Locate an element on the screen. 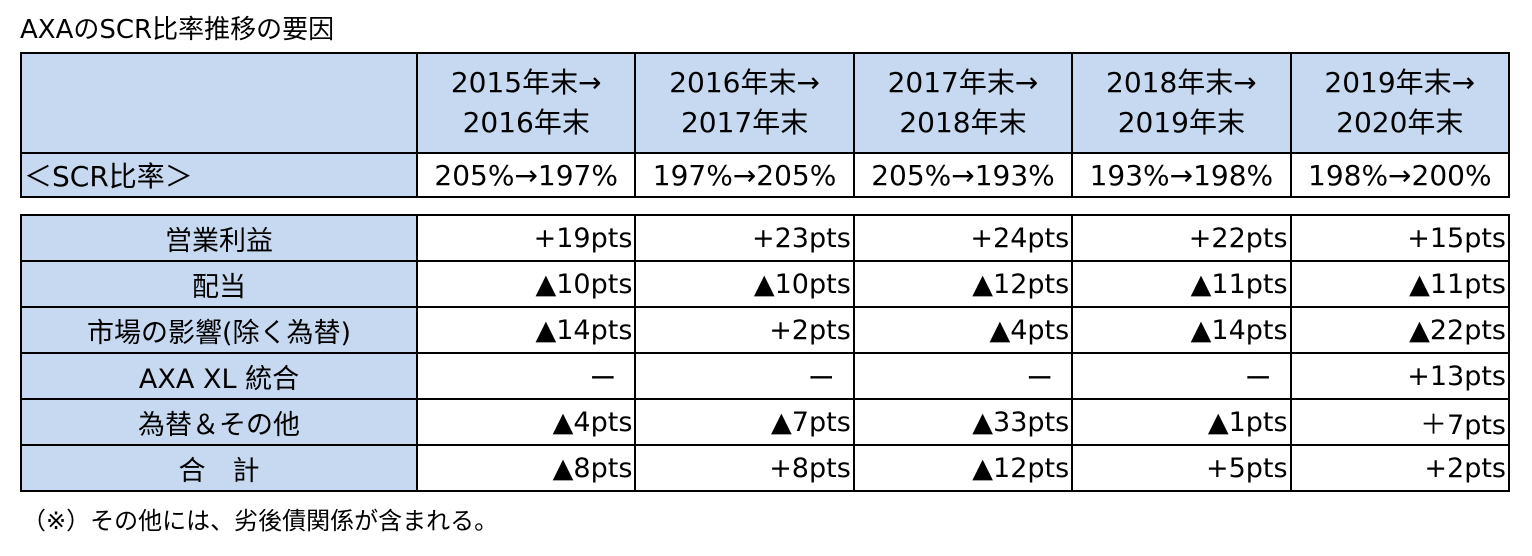 The height and width of the screenshot is (556, 1532). value-cell: +13pts is located at coordinates (1400, 376).